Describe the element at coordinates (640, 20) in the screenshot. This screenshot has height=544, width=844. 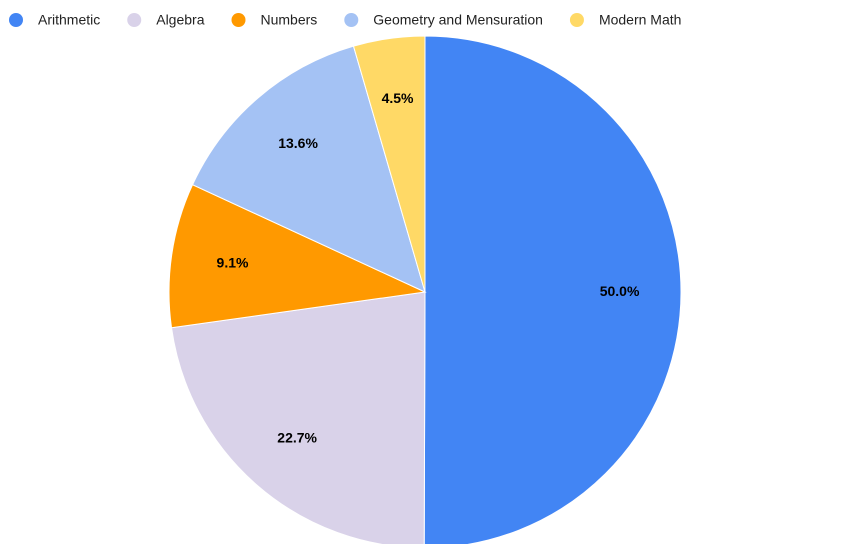
I see `legend-label: Modern Math` at that location.